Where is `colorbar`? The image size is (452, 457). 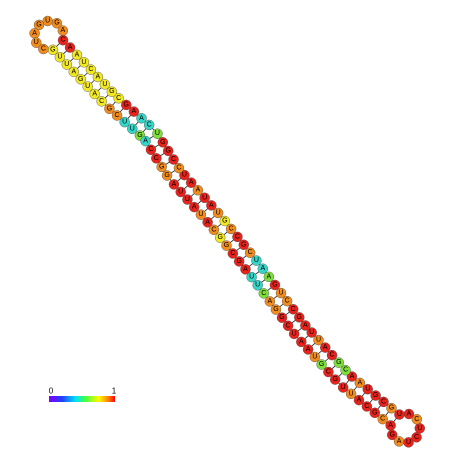
colorbar is located at coordinates (82, 399).